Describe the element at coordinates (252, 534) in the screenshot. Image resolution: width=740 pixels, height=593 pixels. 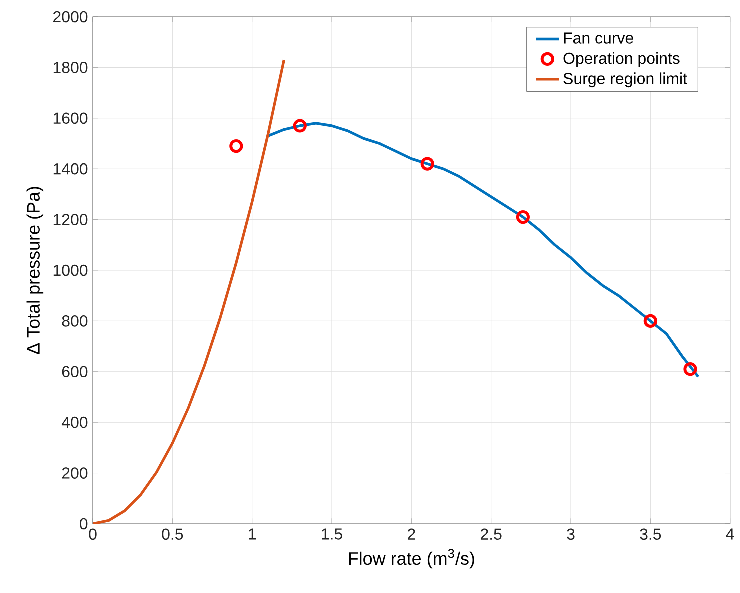
I see `x-tick-label: 1` at that location.